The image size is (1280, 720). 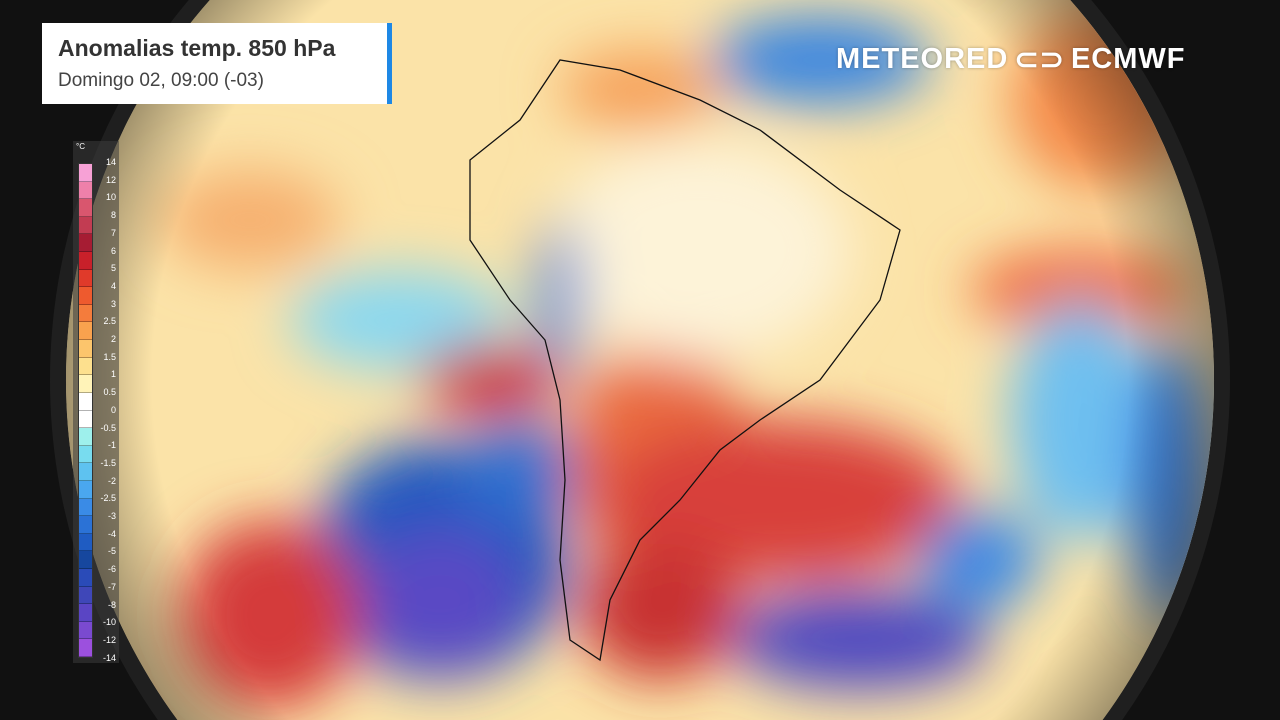 I want to click on legend-label: 1, so click(x=113, y=374).